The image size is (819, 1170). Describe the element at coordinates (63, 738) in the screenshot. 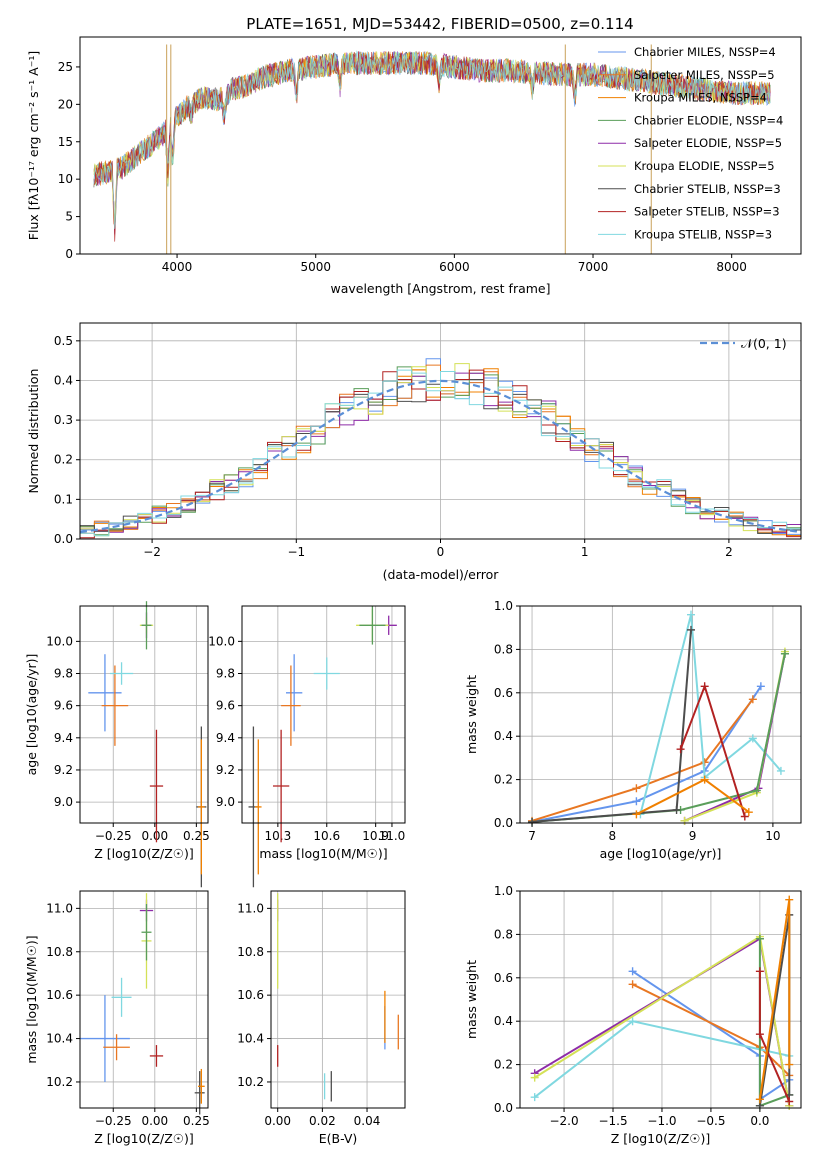

I see `y-tick-label: 9.4` at that location.